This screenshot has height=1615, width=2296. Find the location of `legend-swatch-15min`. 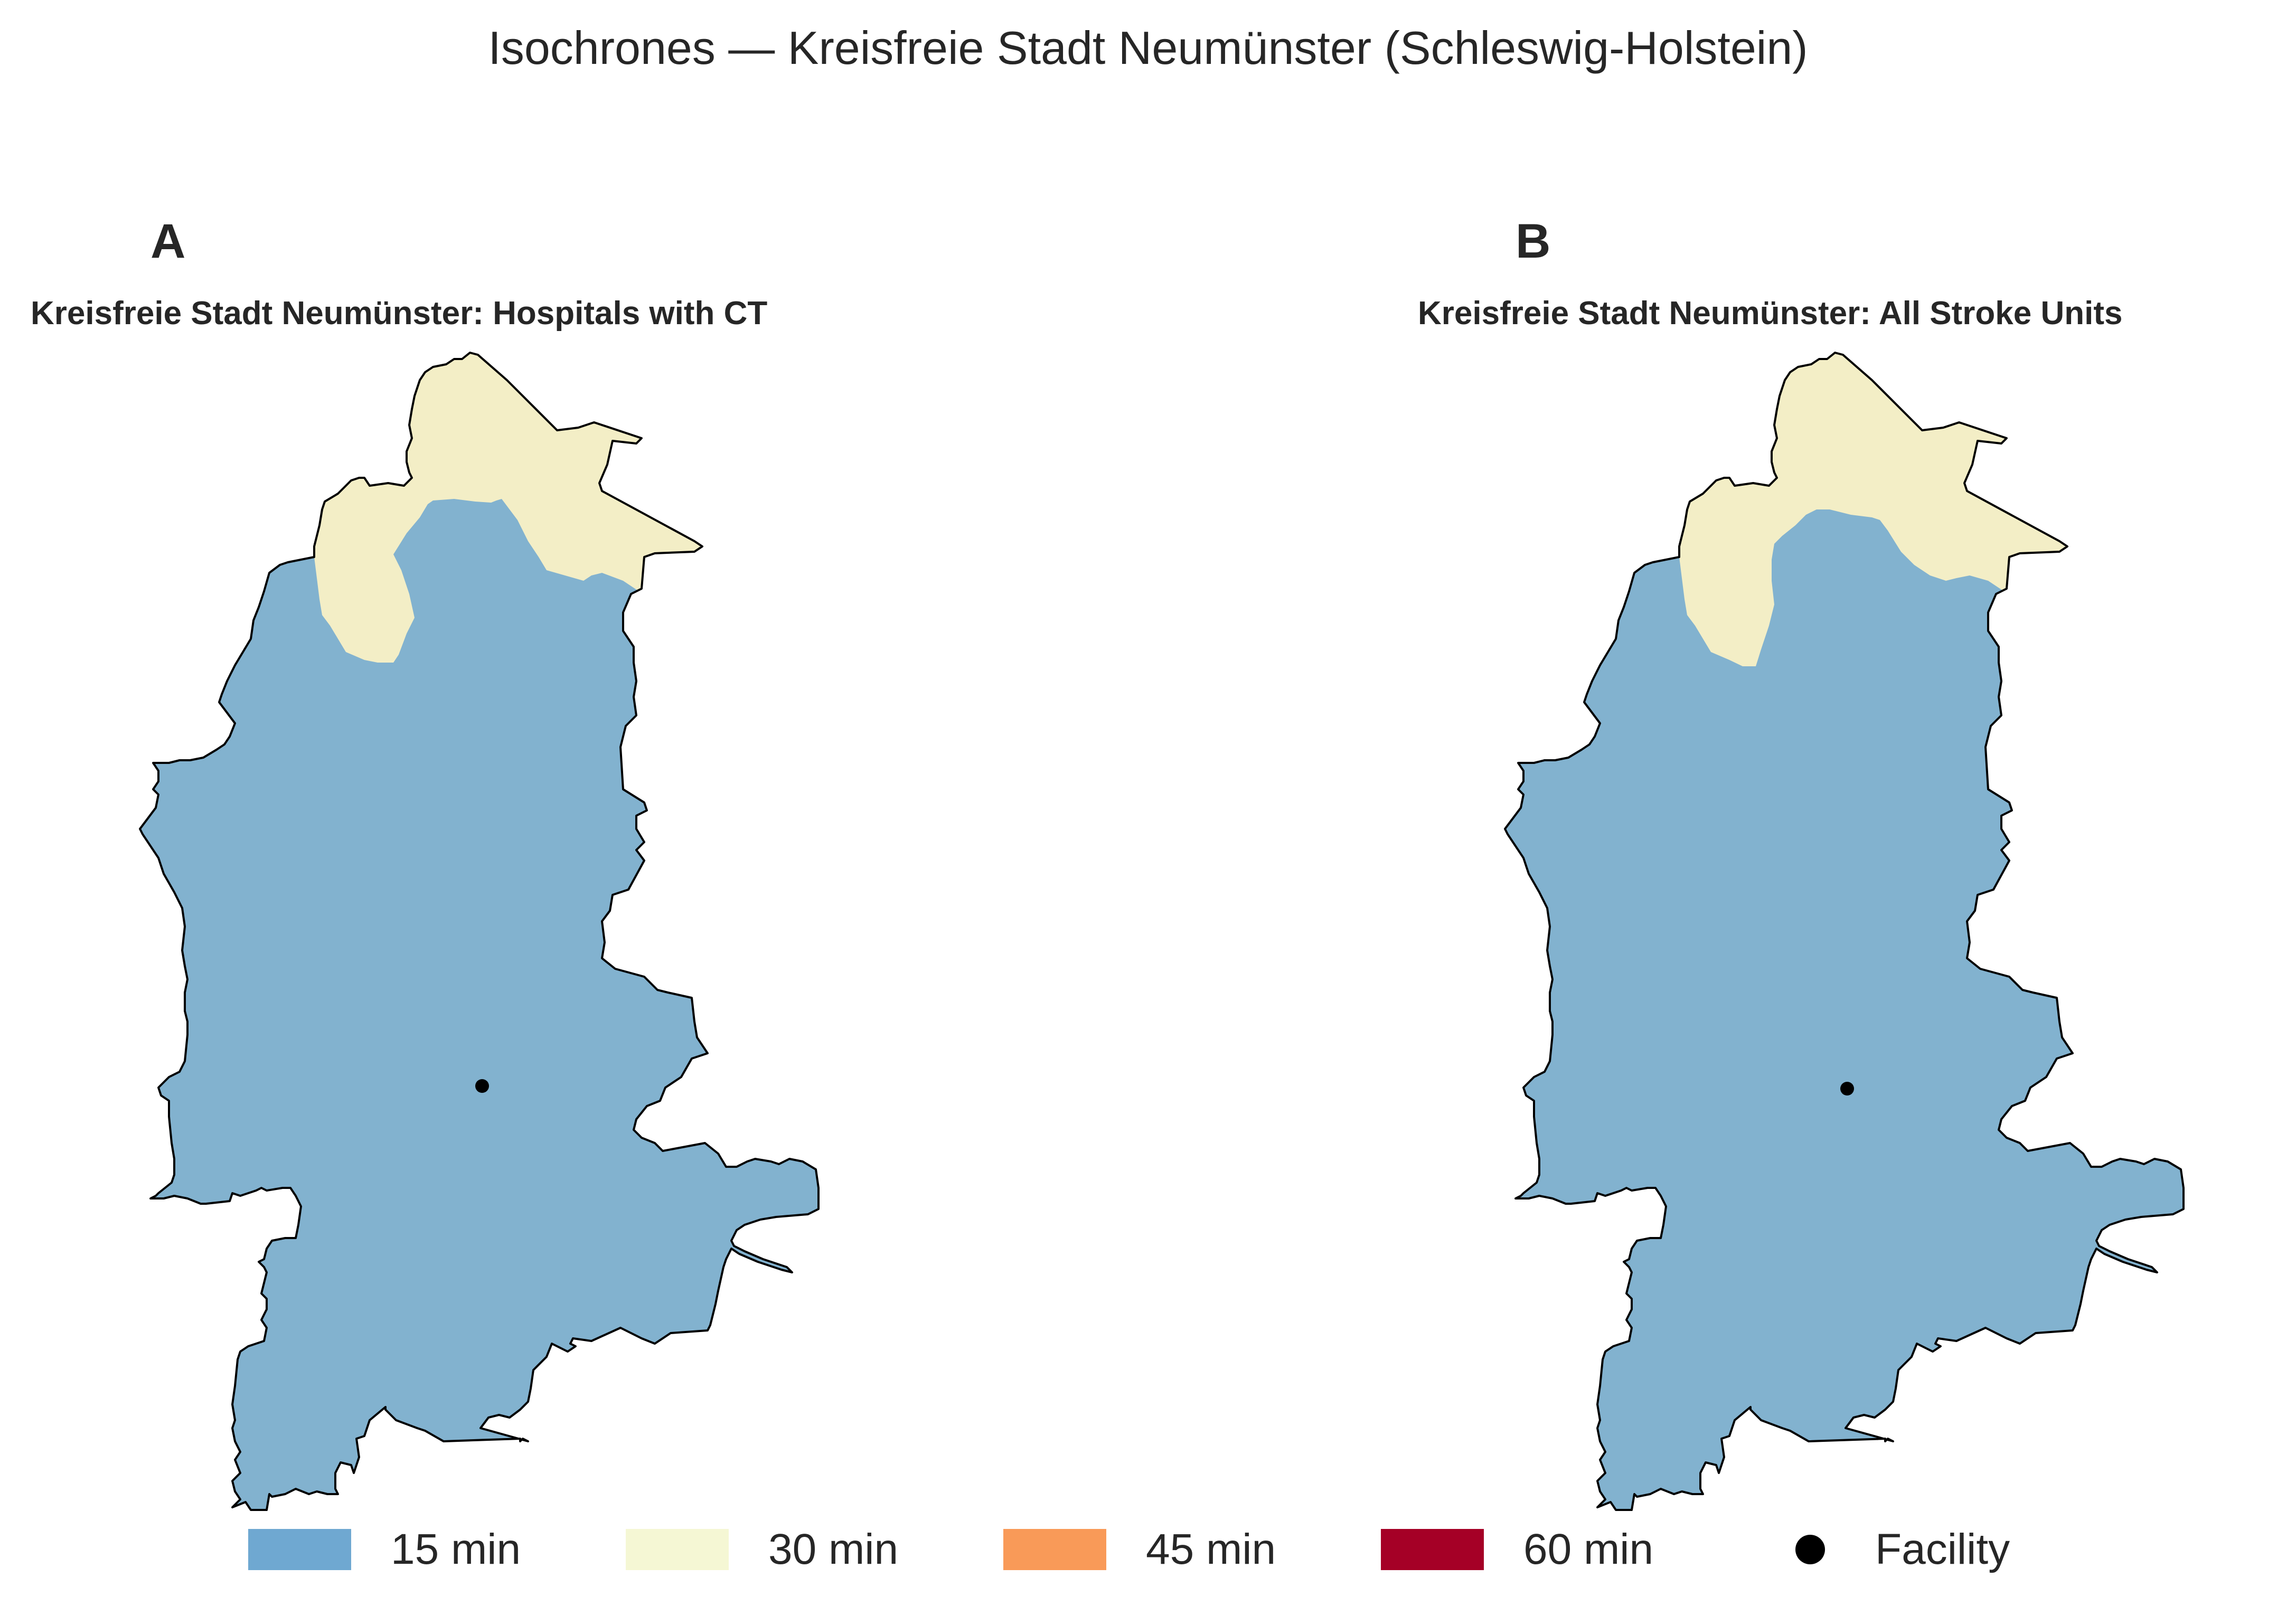

legend-swatch-15min is located at coordinates (299, 1549).